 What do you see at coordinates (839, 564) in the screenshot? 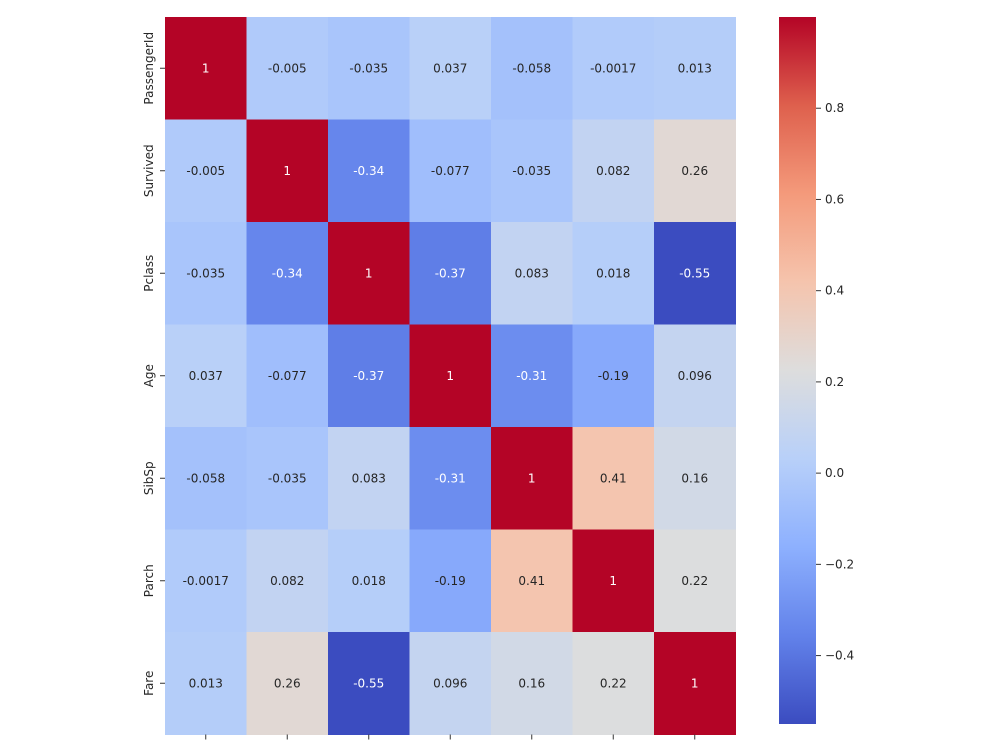
I see `colorbar-tick-label: −0.2` at bounding box center [839, 564].